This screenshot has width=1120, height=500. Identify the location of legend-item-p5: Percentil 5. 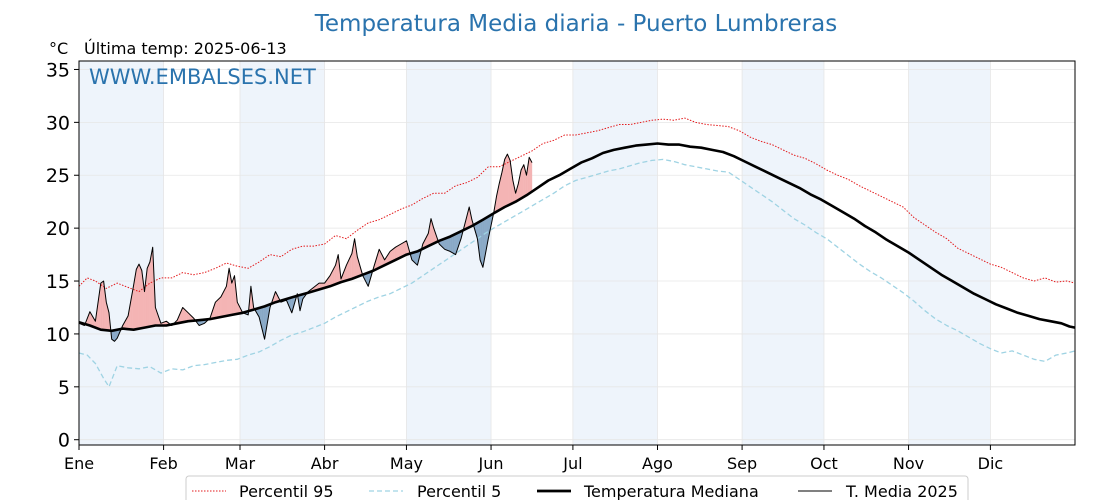
(435, 491).